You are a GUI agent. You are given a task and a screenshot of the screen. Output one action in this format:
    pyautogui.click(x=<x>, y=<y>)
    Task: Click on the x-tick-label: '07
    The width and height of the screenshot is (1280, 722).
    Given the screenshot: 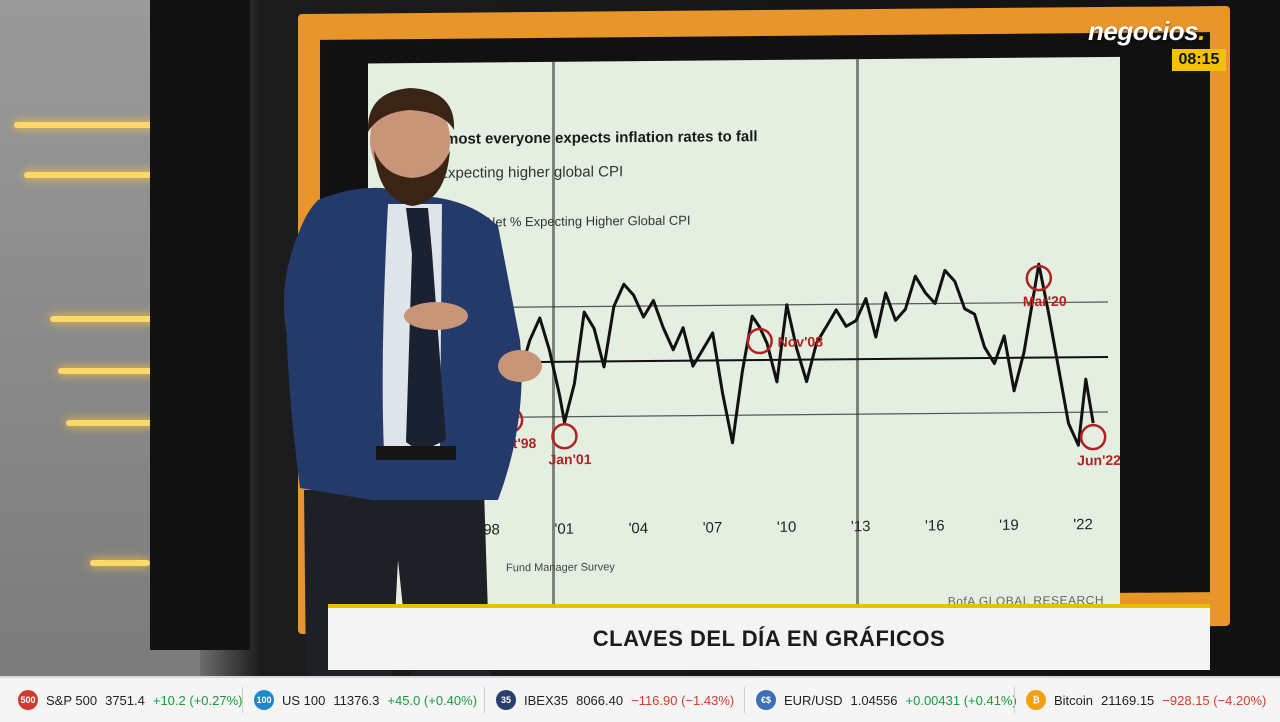 What is the action you would take?
    pyautogui.click(x=713, y=527)
    